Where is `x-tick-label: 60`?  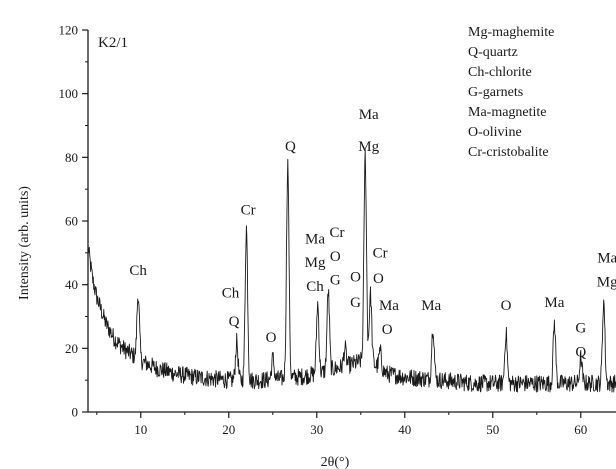
x-tick-label: 60 is located at coordinates (580, 429).